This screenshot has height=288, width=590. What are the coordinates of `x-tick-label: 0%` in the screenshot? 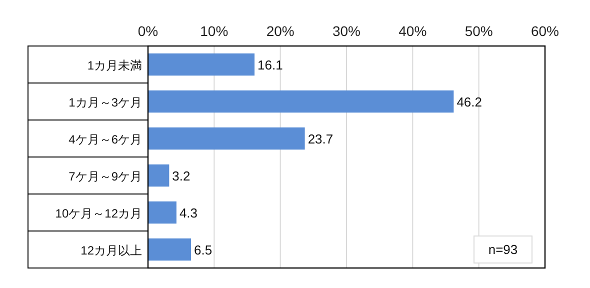 It's located at (148, 31).